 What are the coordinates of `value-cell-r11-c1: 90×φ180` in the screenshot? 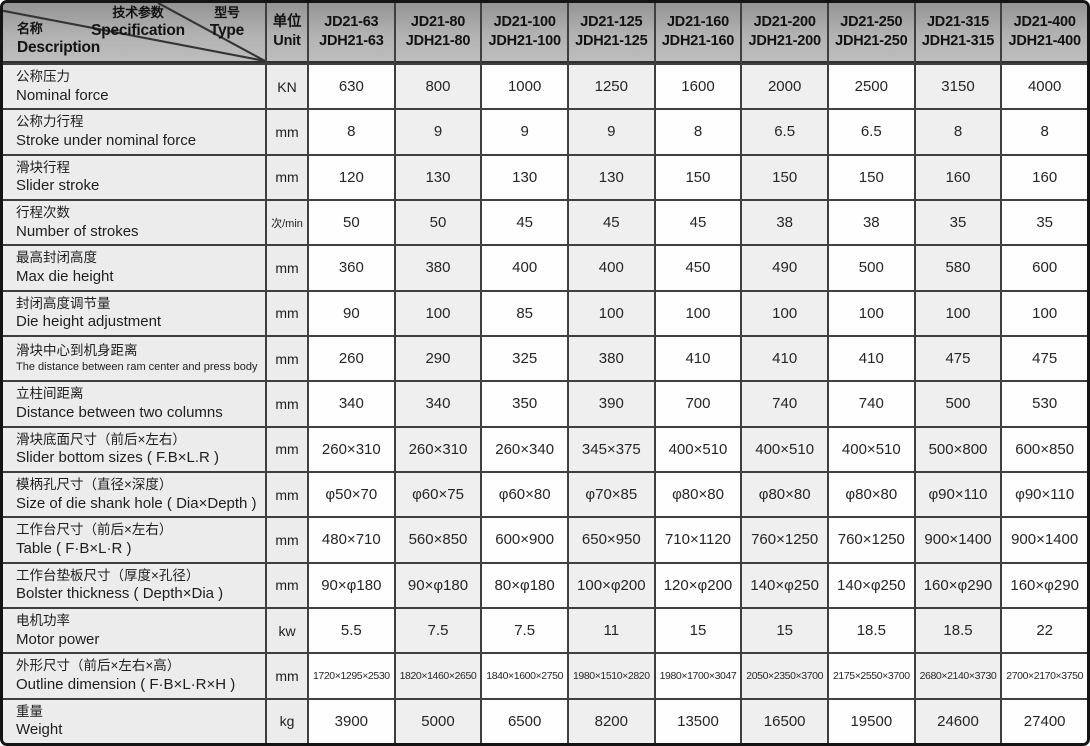 It's located at (438, 585).